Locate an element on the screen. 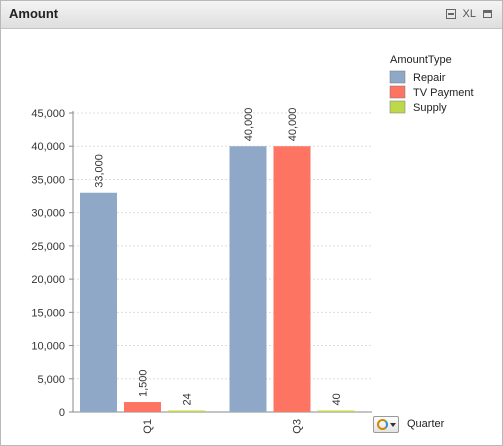 Image resolution: width=503 pixels, height=446 pixels. dimension-label: Quarter is located at coordinates (426, 424).